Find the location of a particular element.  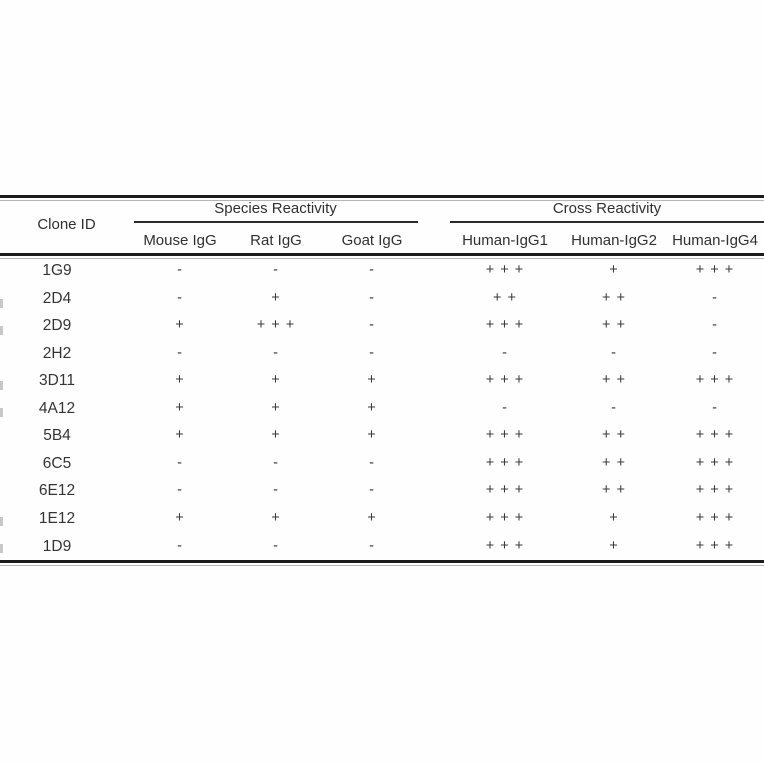

col-header-rat-igg: Rat IgG is located at coordinates (276, 240).